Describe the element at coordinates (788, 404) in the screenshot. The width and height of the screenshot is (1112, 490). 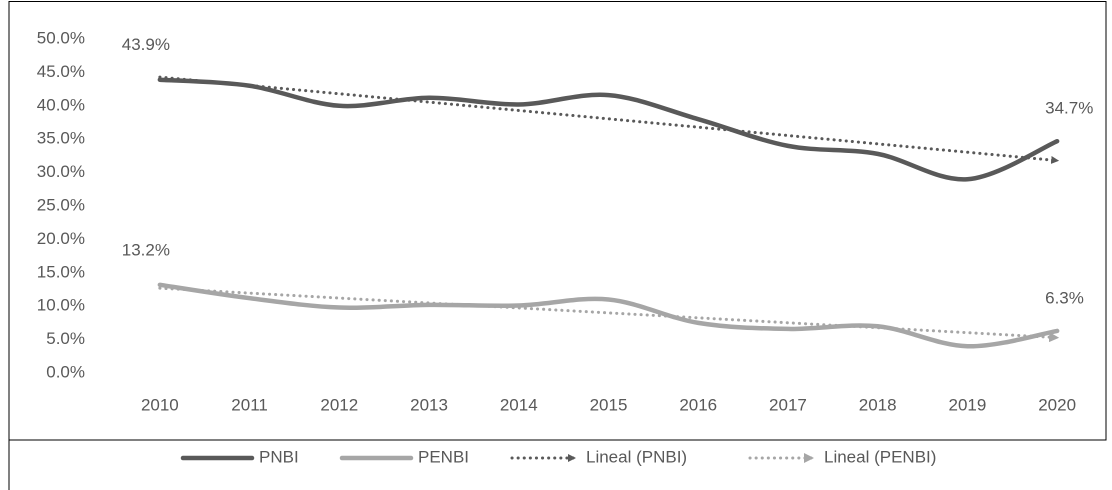
I see `x-tick-label: 2017` at that location.